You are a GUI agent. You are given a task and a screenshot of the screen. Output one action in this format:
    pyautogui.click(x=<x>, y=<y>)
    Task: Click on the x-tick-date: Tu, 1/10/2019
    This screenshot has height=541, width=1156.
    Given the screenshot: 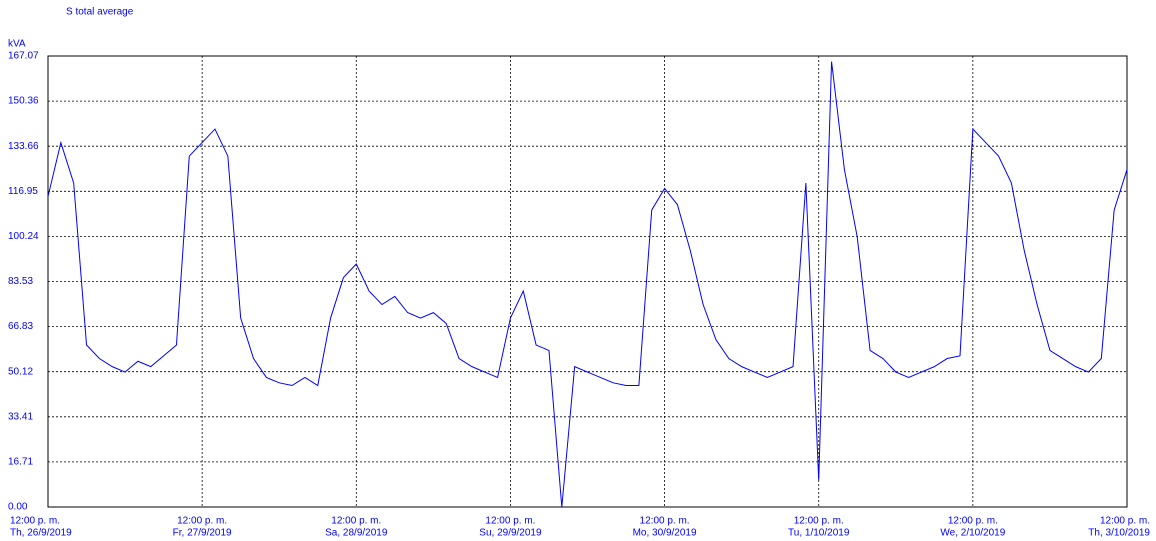 What is the action you would take?
    pyautogui.click(x=819, y=533)
    